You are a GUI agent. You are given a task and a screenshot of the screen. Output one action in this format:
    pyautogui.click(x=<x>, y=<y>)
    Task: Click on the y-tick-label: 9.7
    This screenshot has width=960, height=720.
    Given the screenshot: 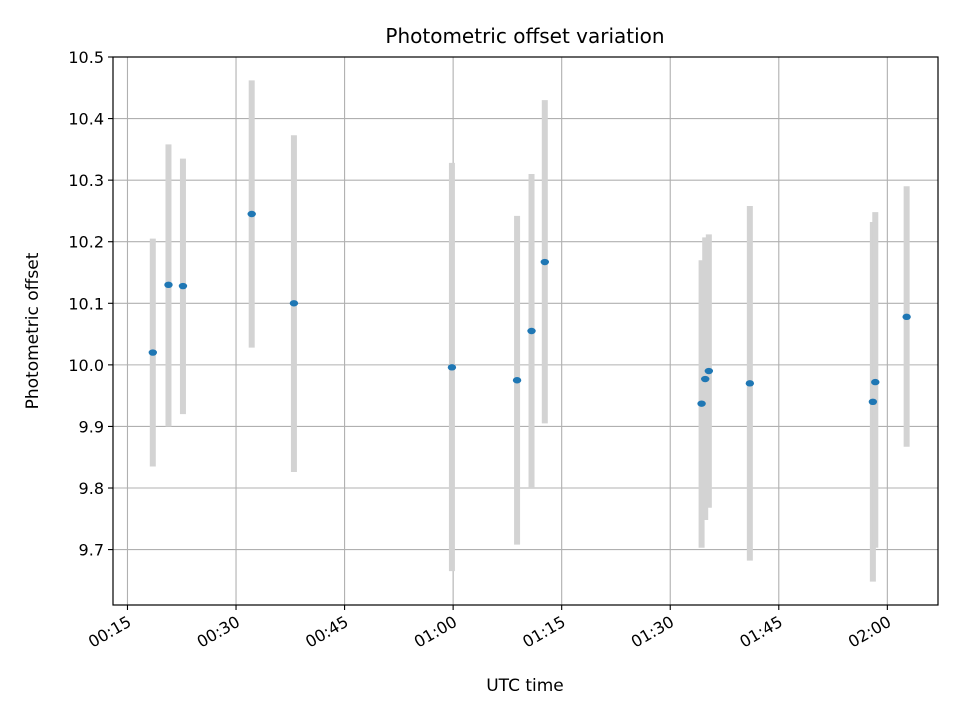 What is the action you would take?
    pyautogui.click(x=91, y=550)
    